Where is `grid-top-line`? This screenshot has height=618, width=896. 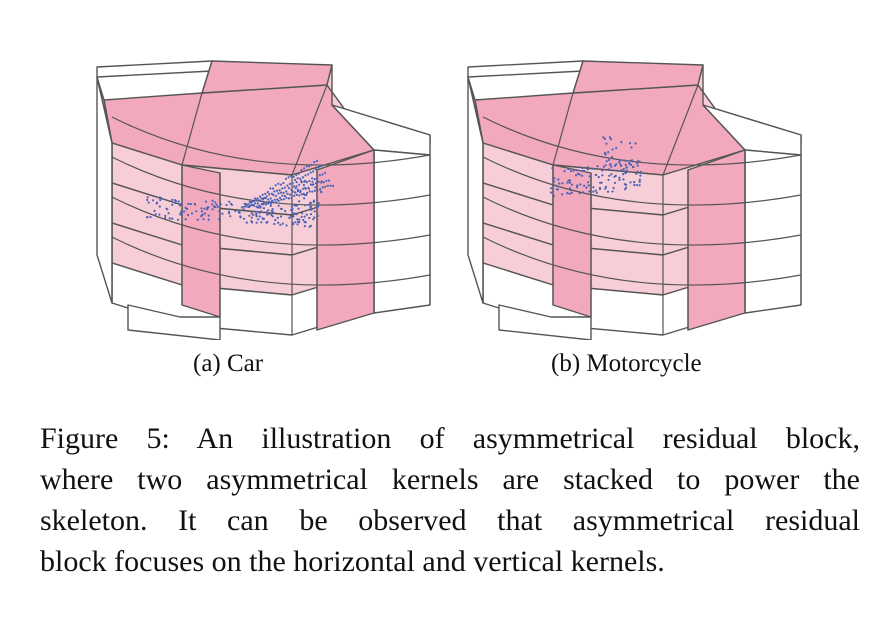
grid-top-line is located at coordinates (563, 129).